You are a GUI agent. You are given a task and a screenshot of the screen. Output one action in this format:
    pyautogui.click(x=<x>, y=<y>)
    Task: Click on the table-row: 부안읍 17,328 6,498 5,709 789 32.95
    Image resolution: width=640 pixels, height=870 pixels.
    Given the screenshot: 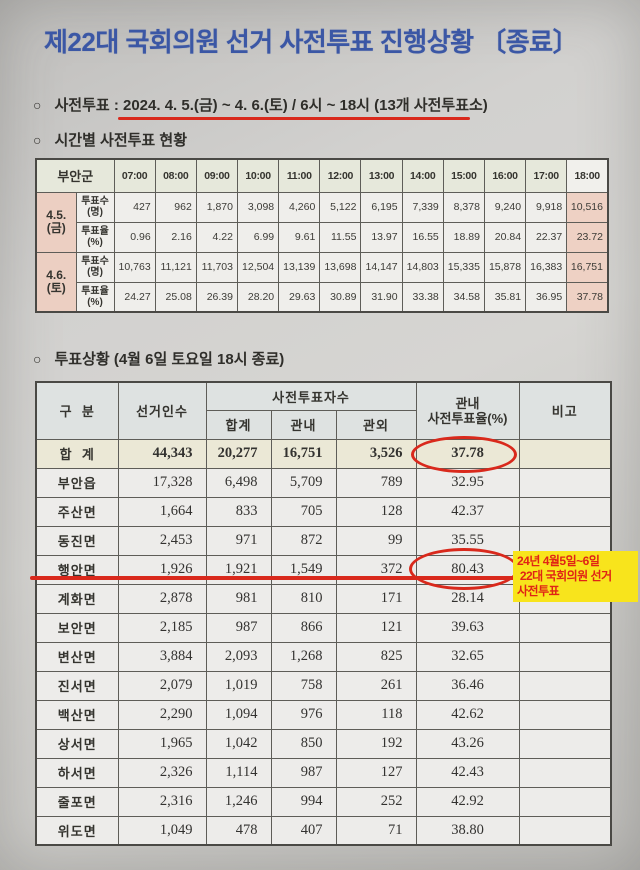 What is the action you would take?
    pyautogui.click(x=323, y=482)
    